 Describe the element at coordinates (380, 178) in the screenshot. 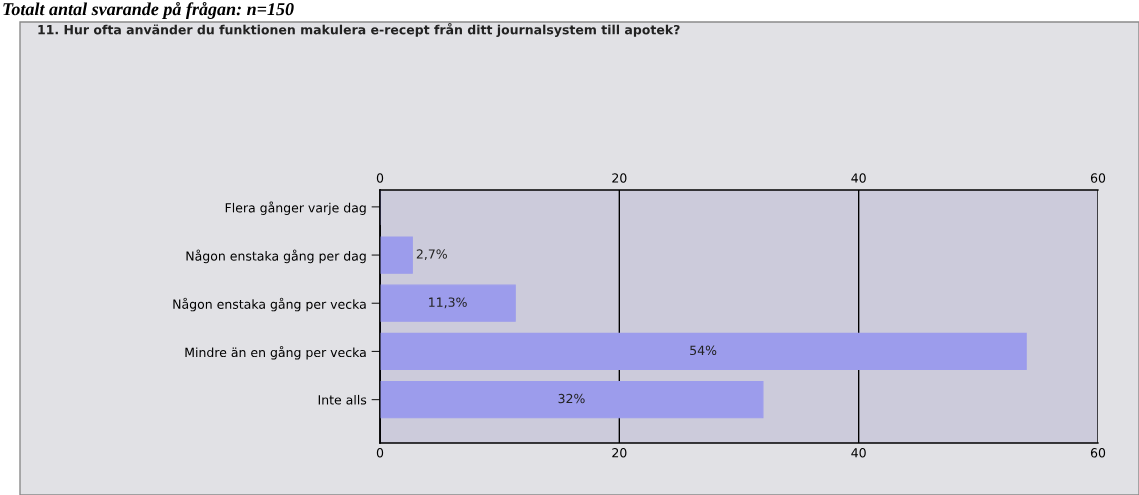

I see `x-tick-label: 0` at that location.